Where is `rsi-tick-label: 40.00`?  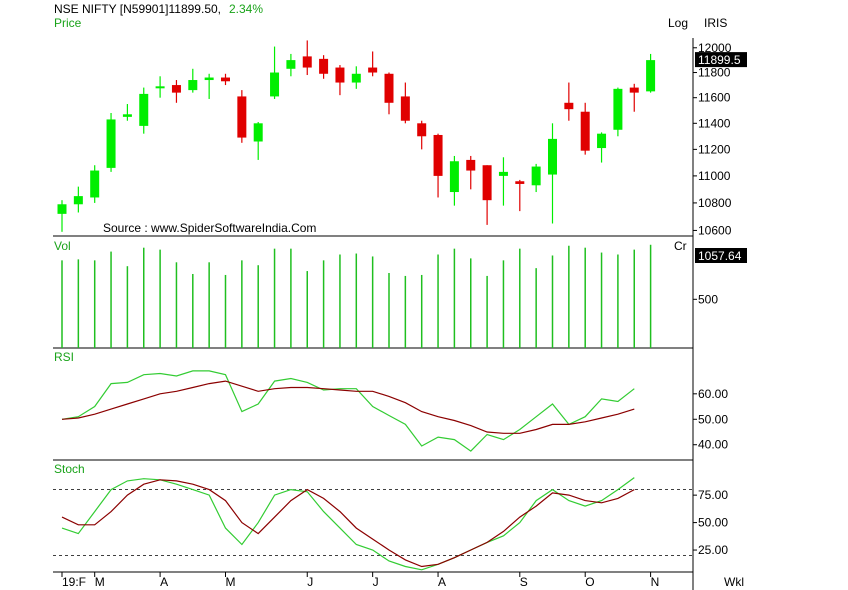
rsi-tick-label: 40.00 is located at coordinates (713, 445).